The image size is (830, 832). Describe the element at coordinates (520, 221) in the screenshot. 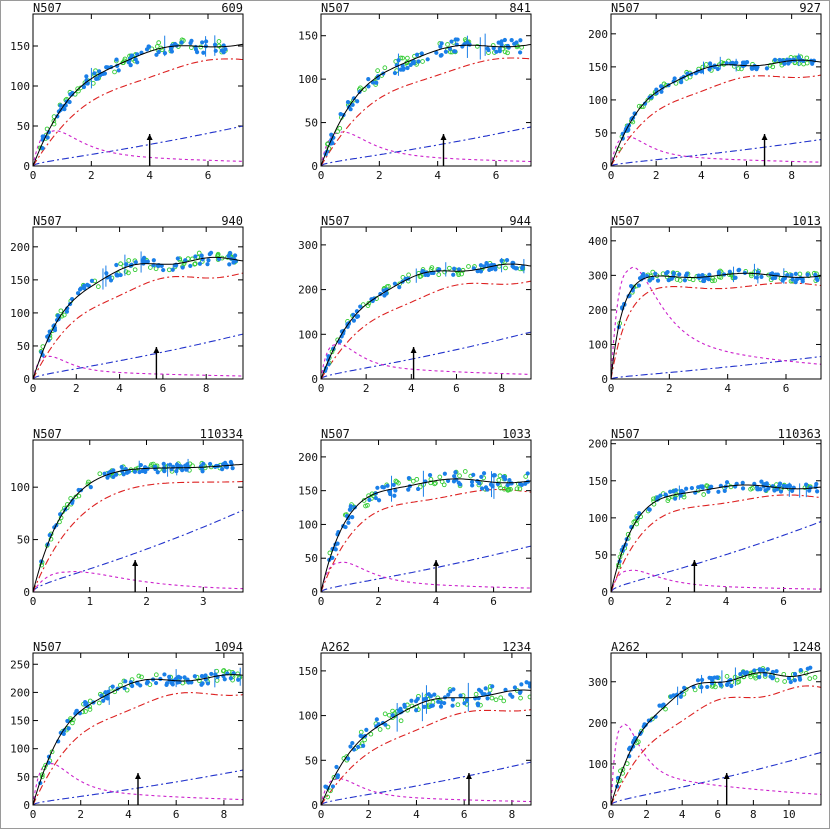

I see `panel-galaxy-id: 944` at that location.